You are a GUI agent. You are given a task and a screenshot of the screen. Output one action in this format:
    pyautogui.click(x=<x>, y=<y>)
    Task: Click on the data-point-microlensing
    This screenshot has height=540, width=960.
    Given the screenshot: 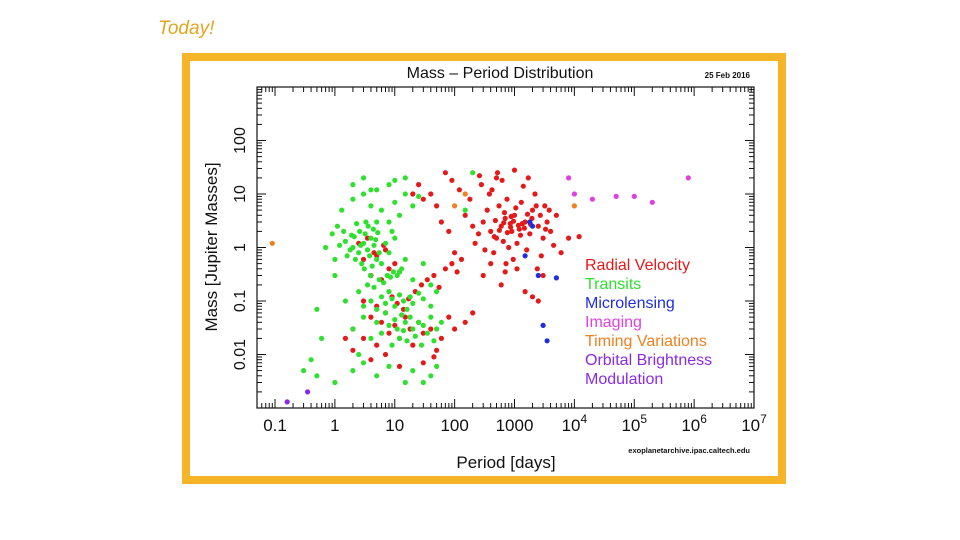 What is the action you would take?
    pyautogui.click(x=532, y=226)
    